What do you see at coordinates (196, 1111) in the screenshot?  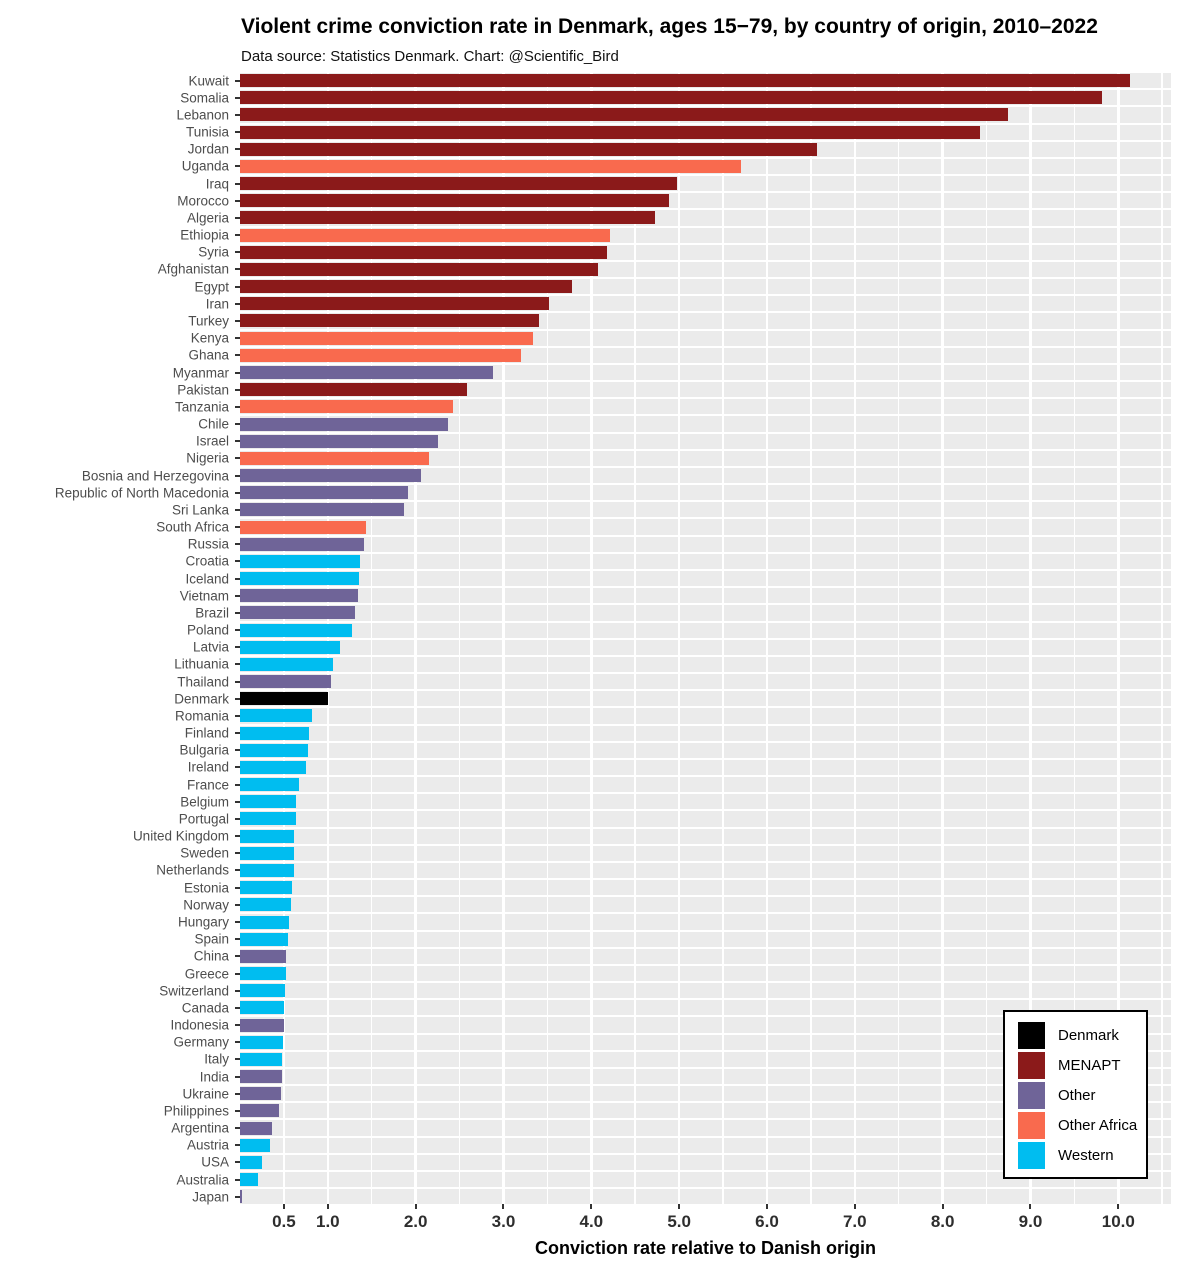 I see `country-label: Philippines` at bounding box center [196, 1111].